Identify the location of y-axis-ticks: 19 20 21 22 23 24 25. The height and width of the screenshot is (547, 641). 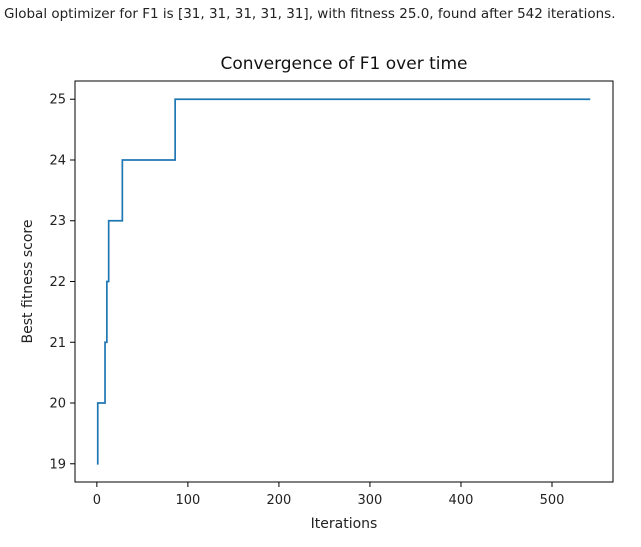
(62, 282).